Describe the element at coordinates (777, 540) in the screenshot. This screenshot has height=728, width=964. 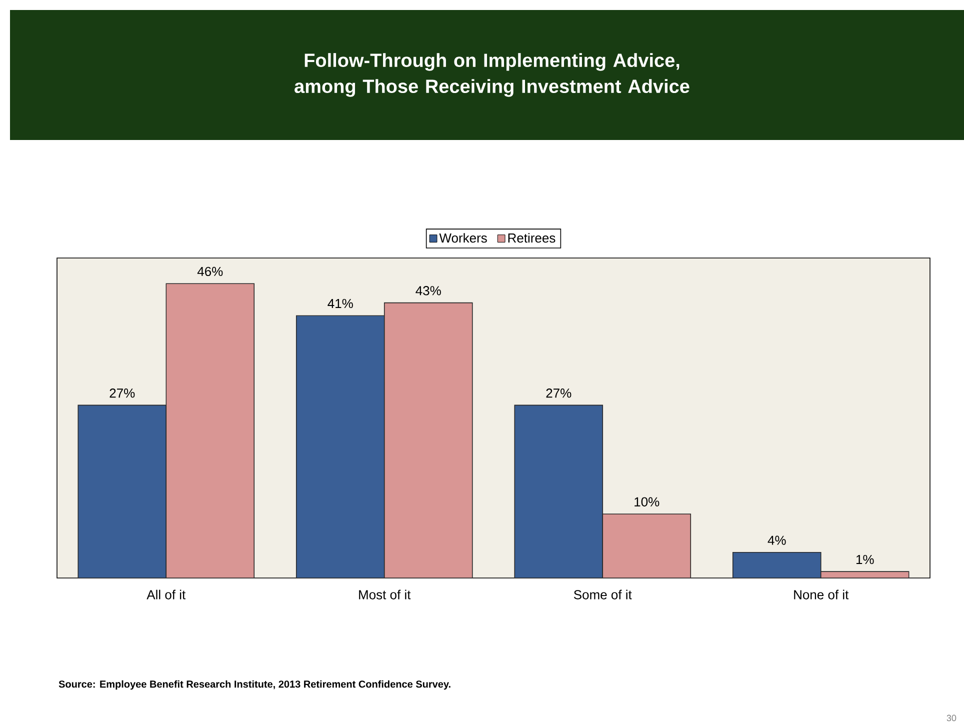
I see `data-label: 4%` at that location.